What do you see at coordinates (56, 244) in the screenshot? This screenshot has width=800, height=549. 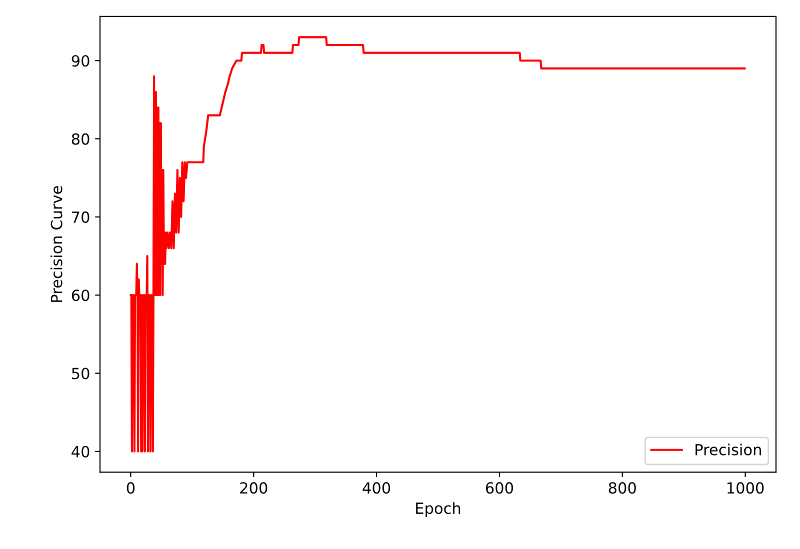 I see `y-axis-title: Precision Curve` at bounding box center [56, 244].